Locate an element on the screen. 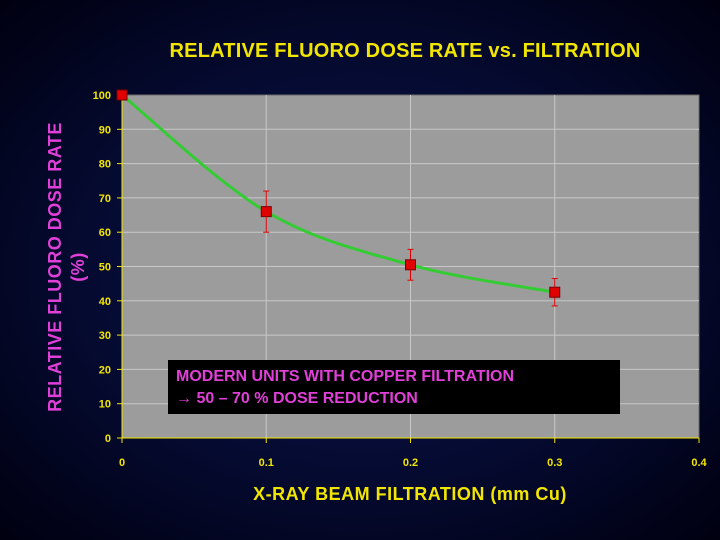 The height and width of the screenshot is (540, 720). annotation-line-2: → 50 – 70 % DOSE REDUCTION is located at coordinates (297, 398).